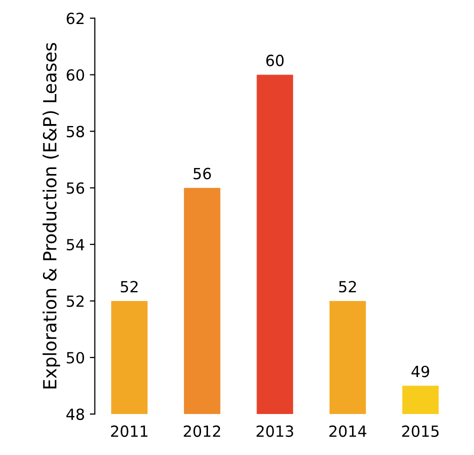 The width and height of the screenshot is (474, 455). I want to click on x-tick-label: 2012, so click(202, 431).